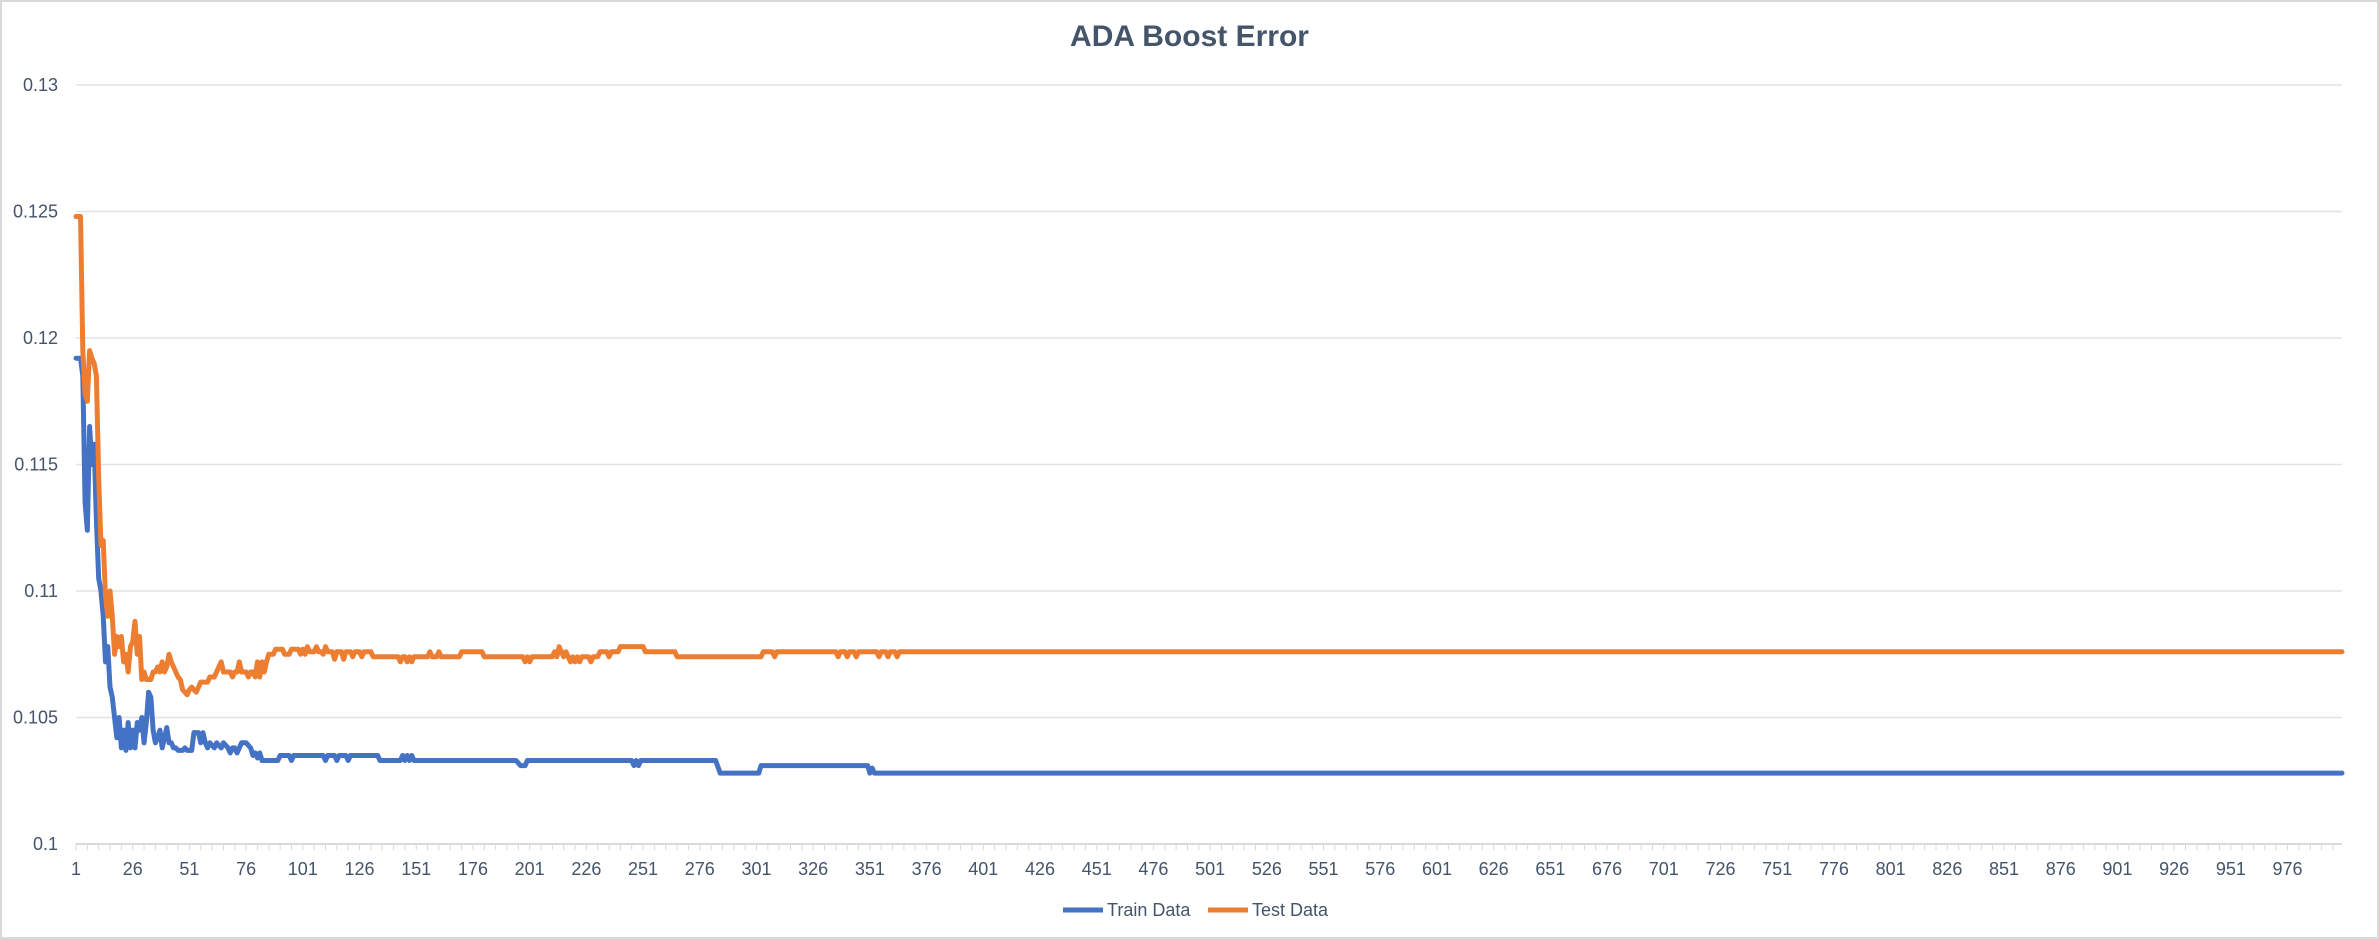 The height and width of the screenshot is (939, 2379). I want to click on x-tick-label: 526, so click(1267, 869).